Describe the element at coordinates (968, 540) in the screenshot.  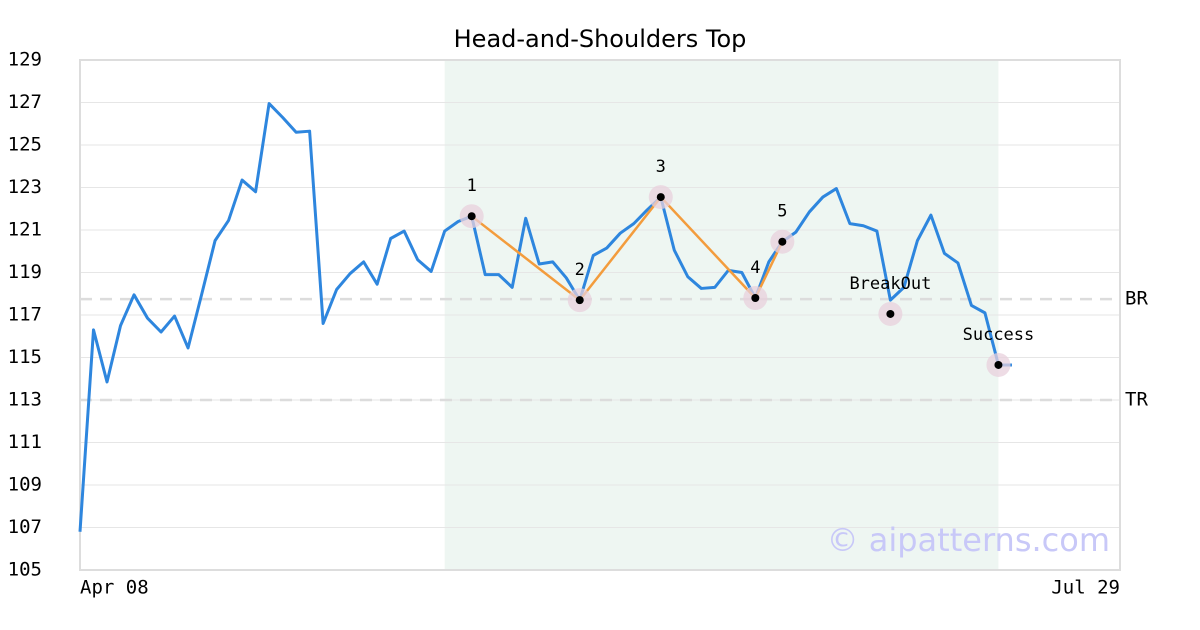
I see `watermark: © aipatterns.com` at that location.